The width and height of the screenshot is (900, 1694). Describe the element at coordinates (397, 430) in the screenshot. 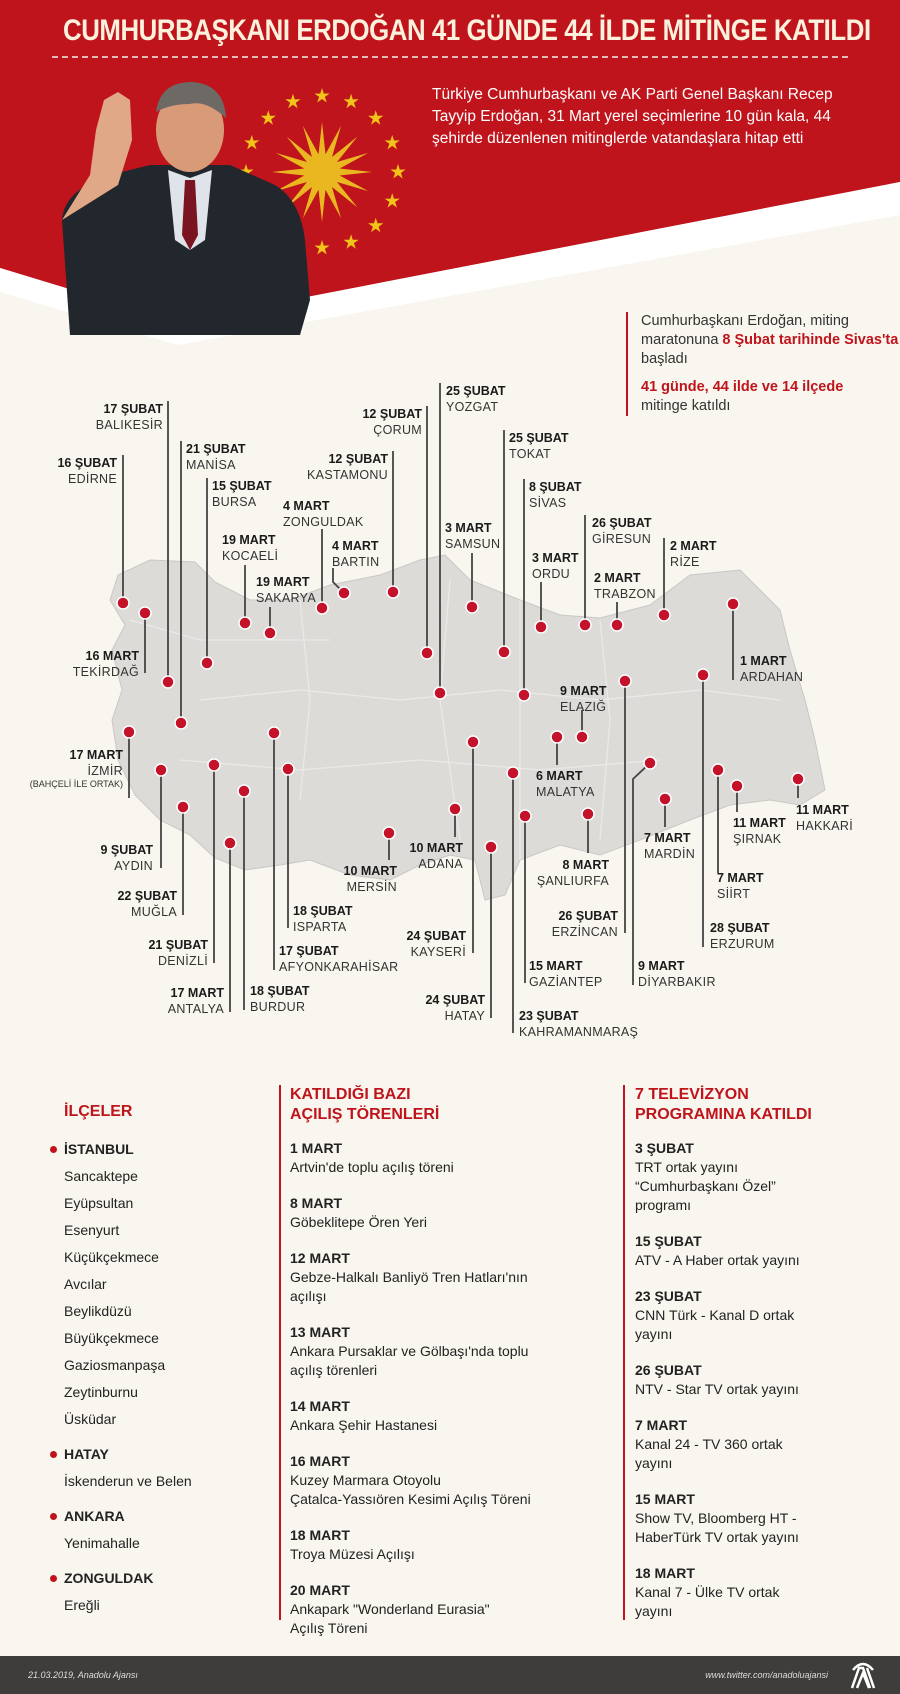

I see `pin-city: ÇORUM` at that location.